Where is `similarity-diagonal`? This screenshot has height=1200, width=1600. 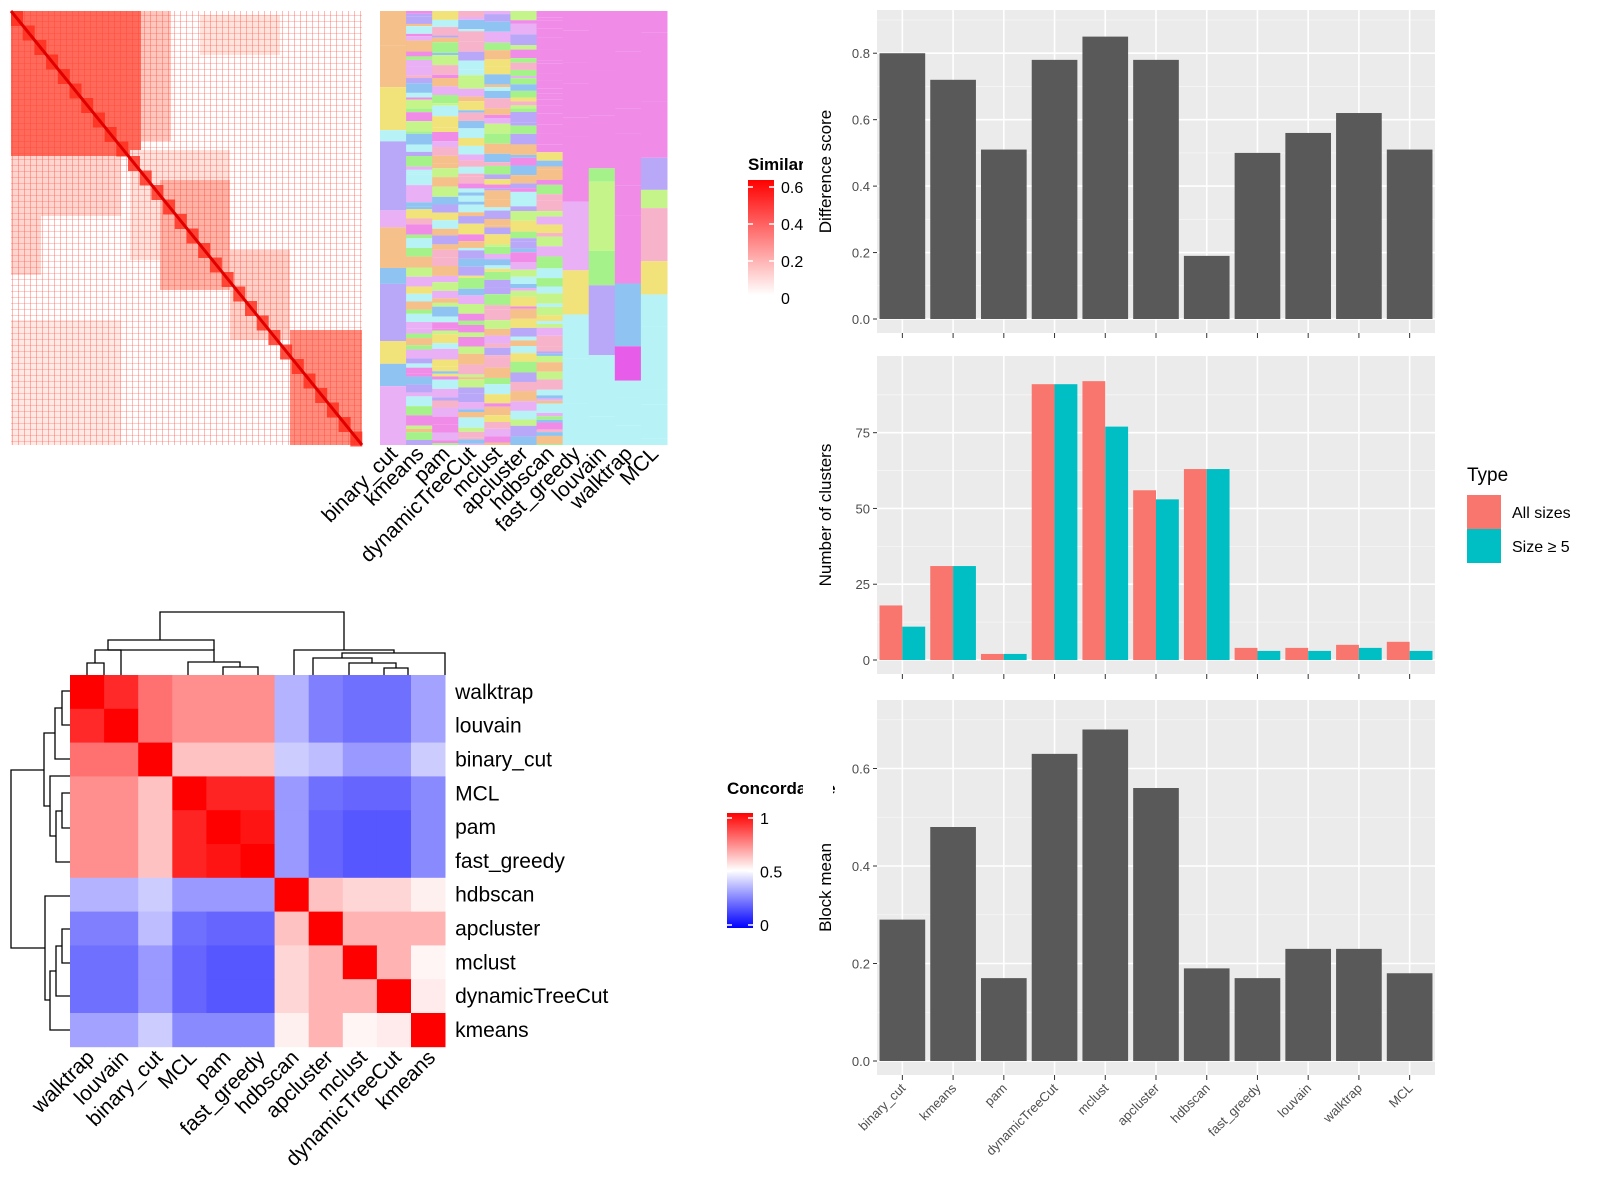 similarity-diagonal is located at coordinates (186, 228).